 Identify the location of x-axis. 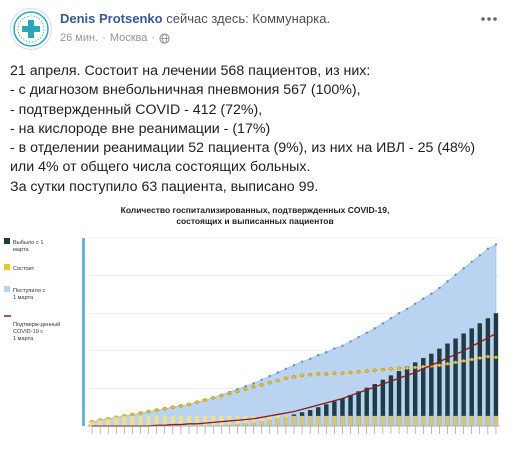
(294, 429).